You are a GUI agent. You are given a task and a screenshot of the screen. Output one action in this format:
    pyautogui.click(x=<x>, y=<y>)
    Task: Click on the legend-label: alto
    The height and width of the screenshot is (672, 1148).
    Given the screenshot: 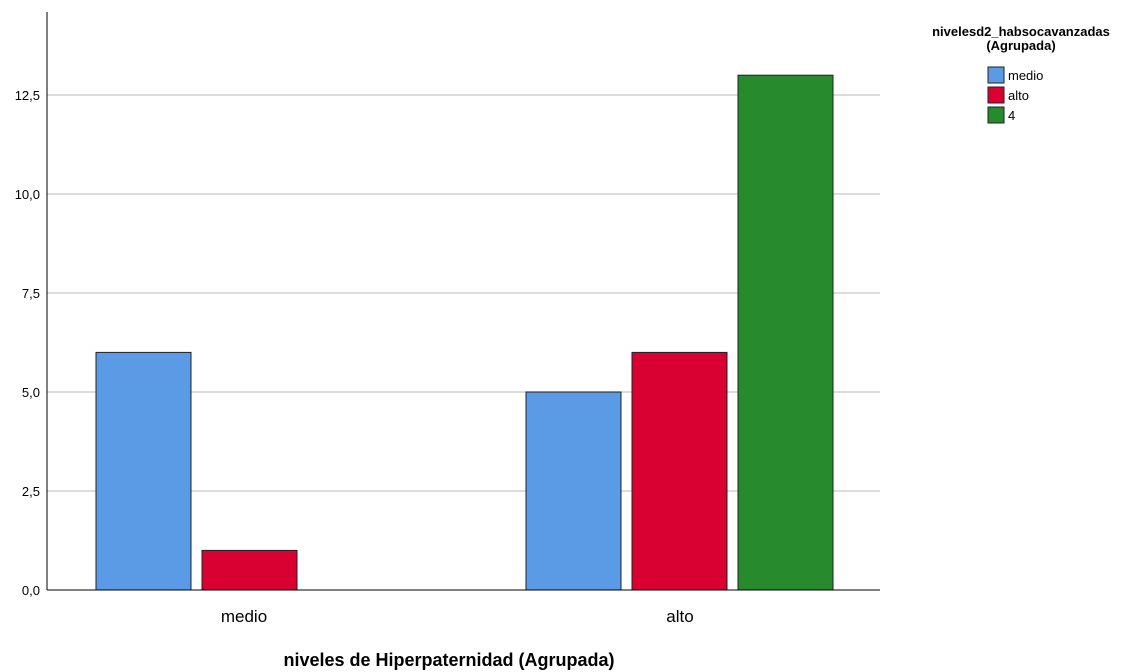 What is the action you would take?
    pyautogui.click(x=1018, y=95)
    